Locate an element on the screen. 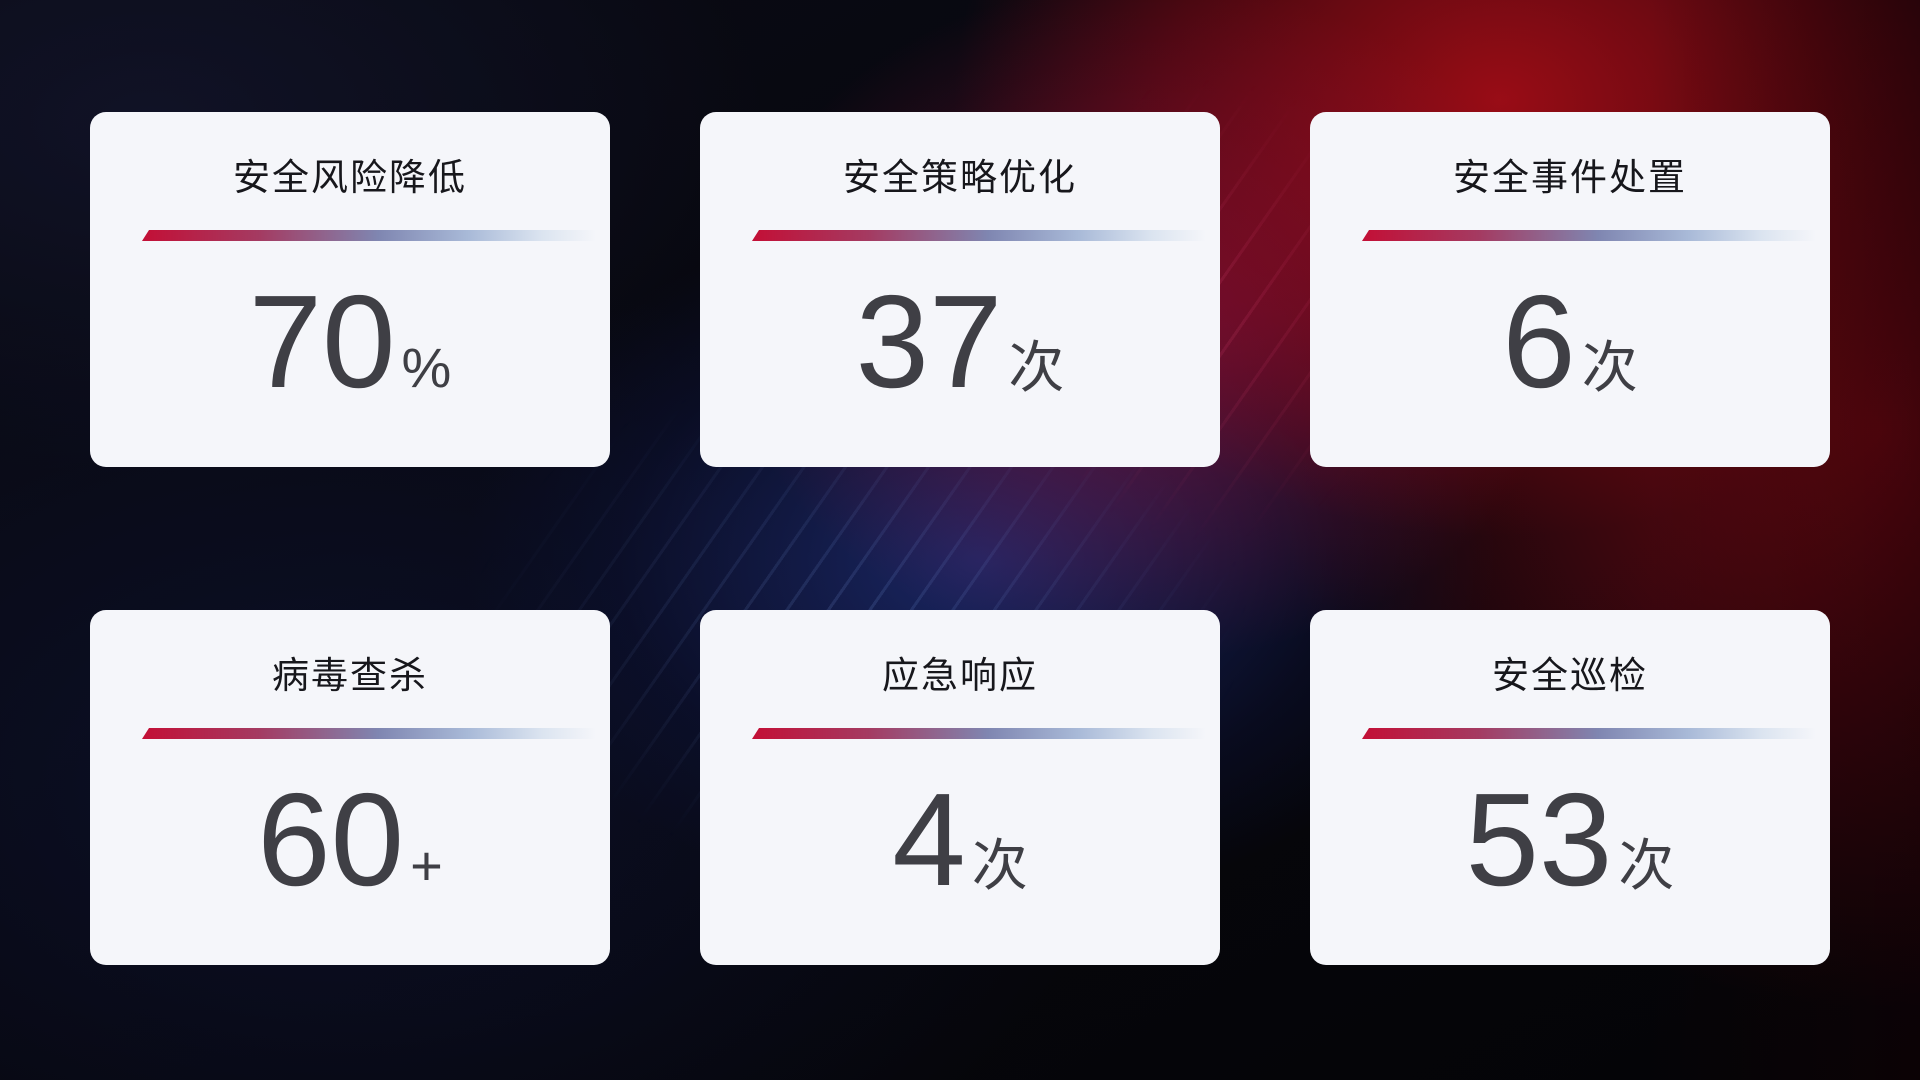 Image resolution: width=1920 pixels, height=1080 pixels. card-title: 安全巡检 is located at coordinates (1570, 675).